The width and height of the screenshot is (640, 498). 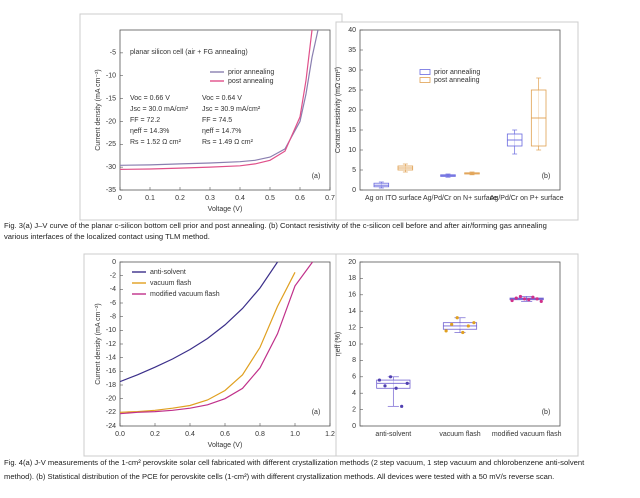 I want to click on y-tick-label: 6, so click(x=354, y=377).